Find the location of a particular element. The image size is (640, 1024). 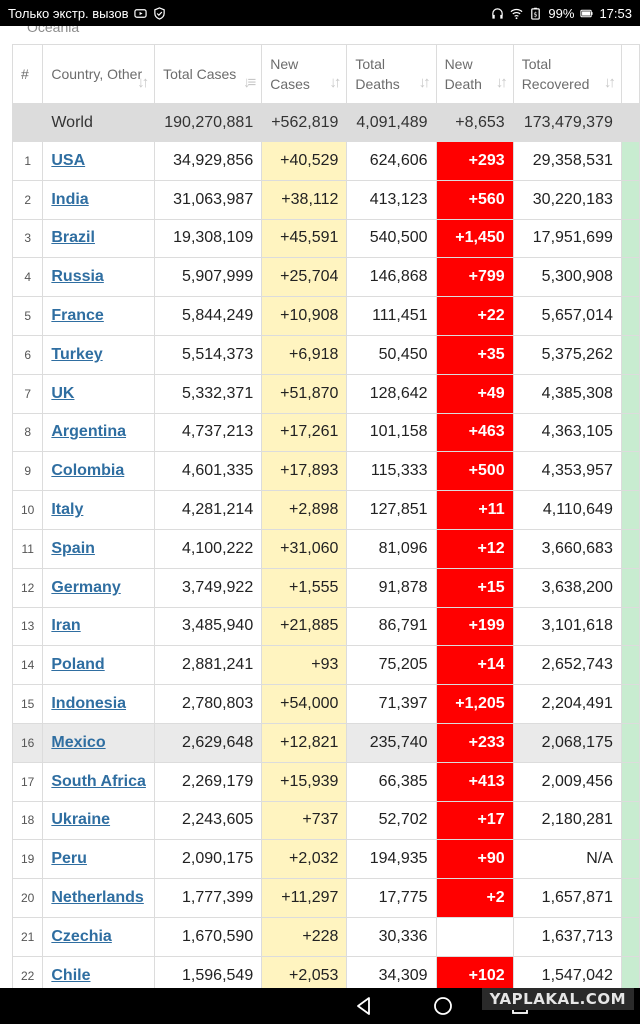

row-number: 2 is located at coordinates (27, 199).